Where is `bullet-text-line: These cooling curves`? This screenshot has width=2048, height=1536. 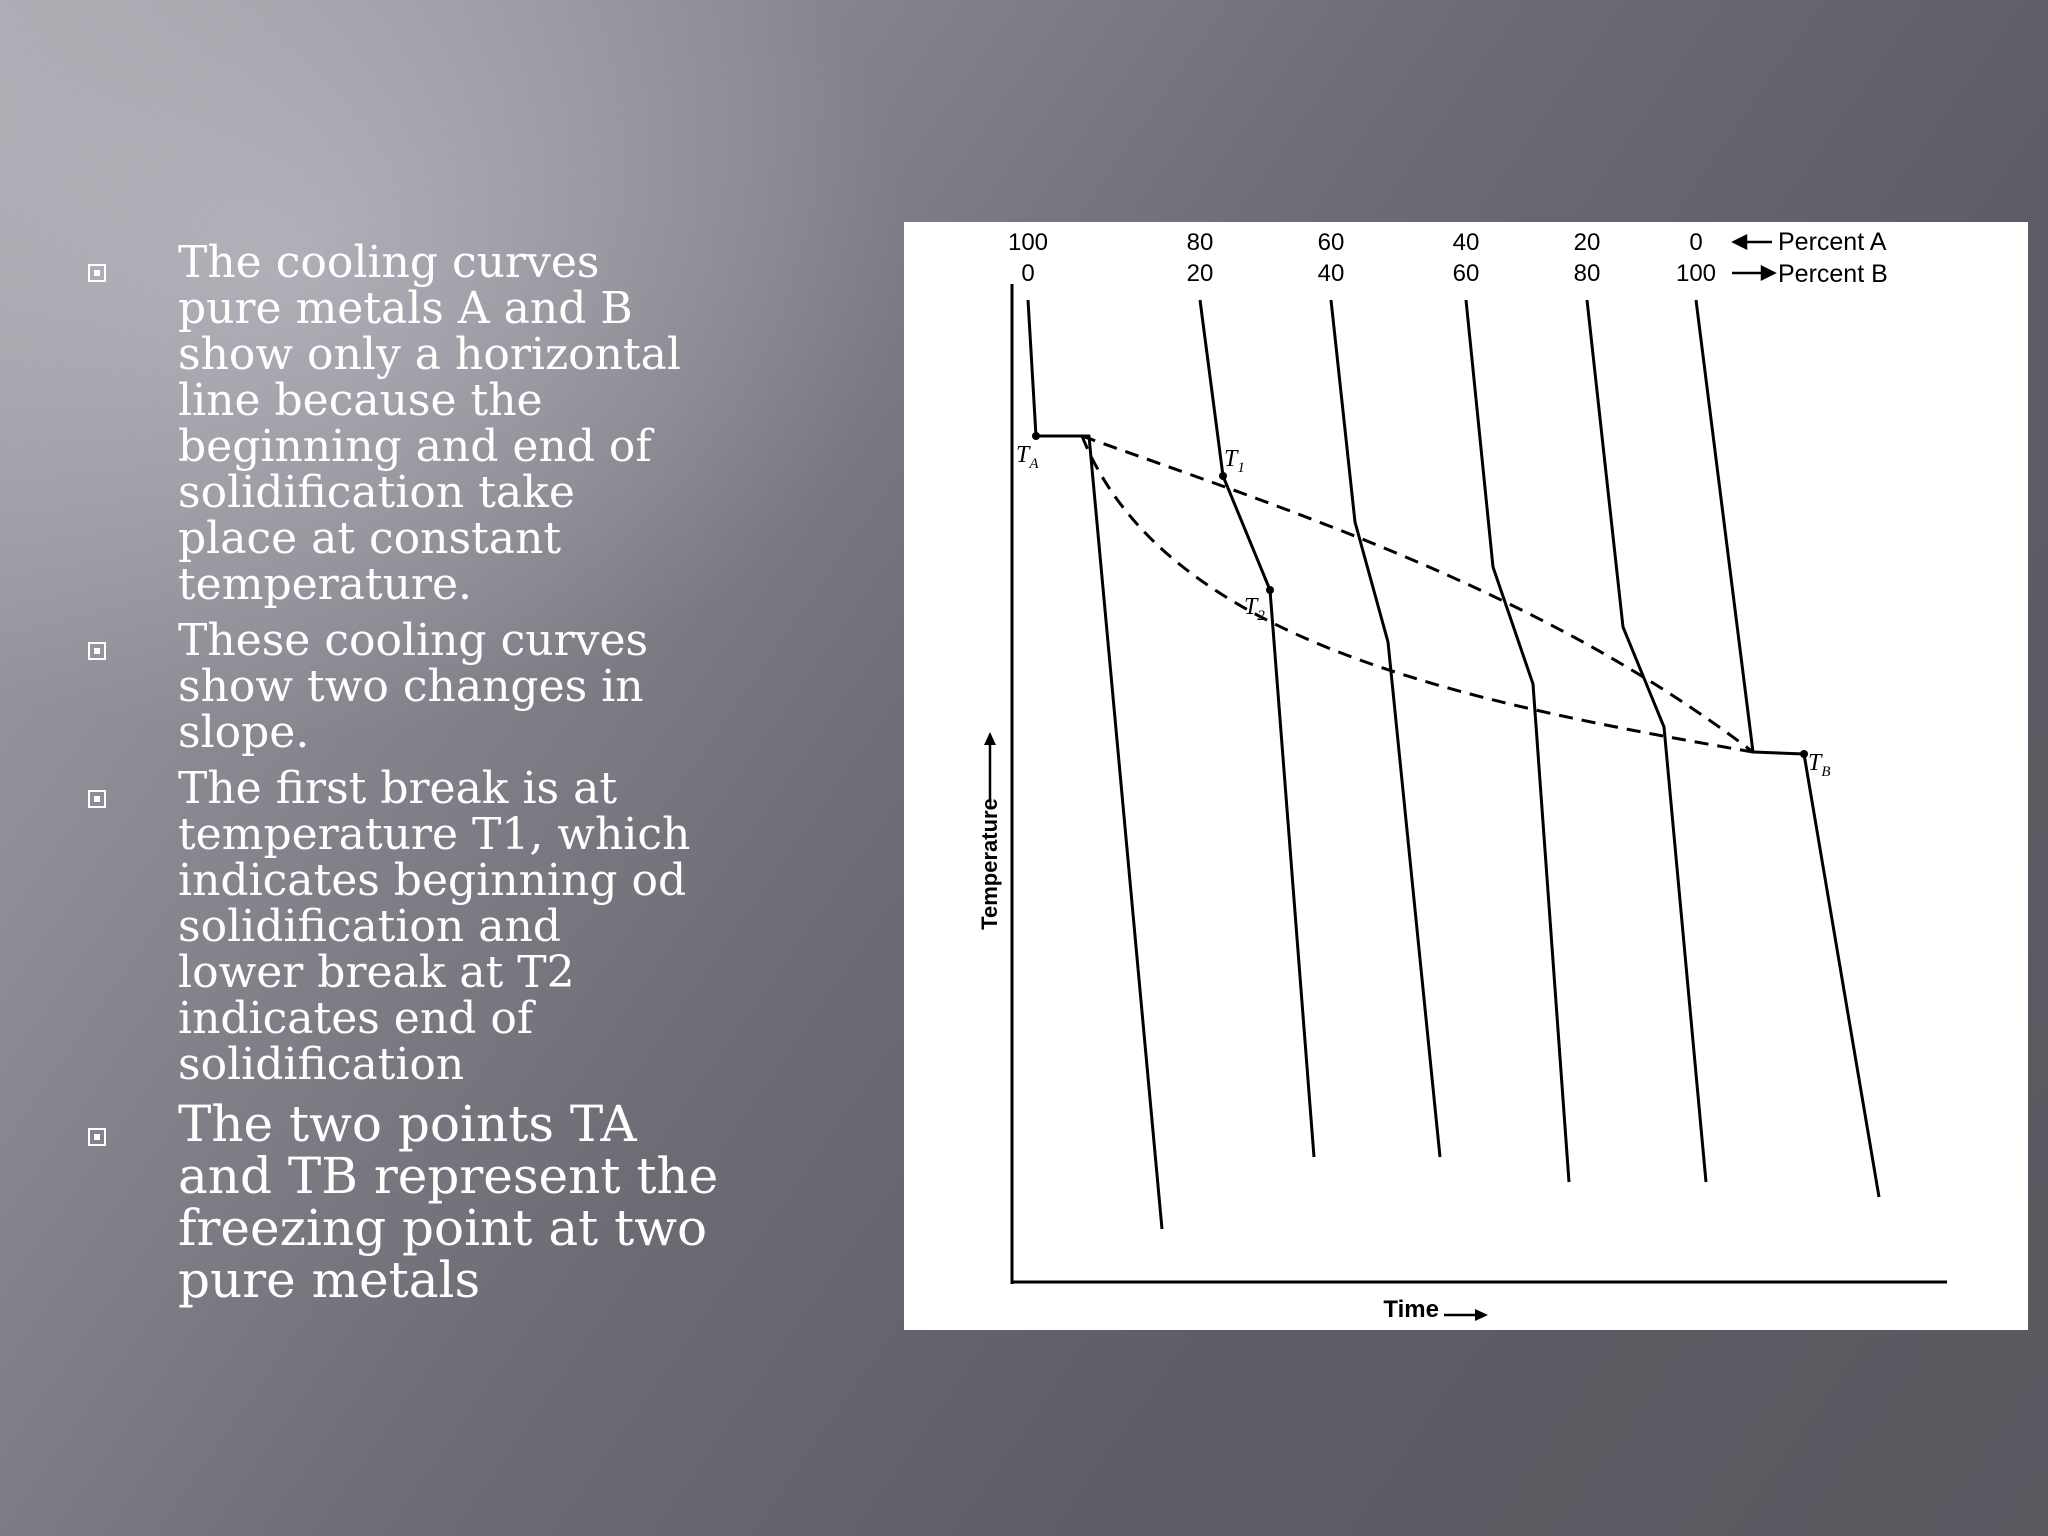
bullet-text-line: These cooling curves is located at coordinates (413, 640).